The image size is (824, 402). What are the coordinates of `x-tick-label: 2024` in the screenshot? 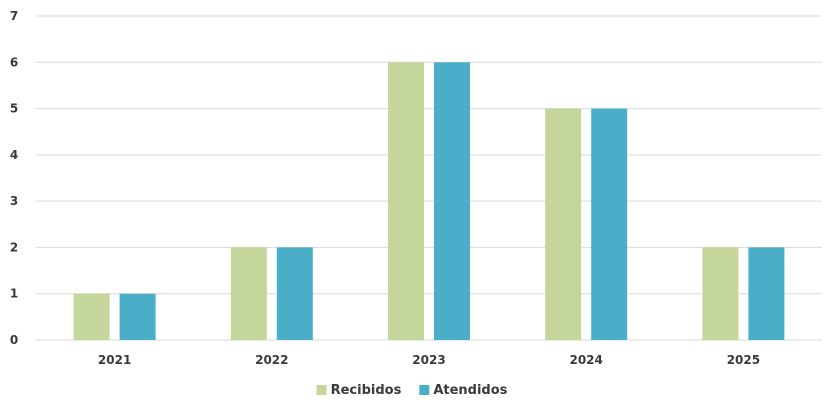 It's located at (585, 360).